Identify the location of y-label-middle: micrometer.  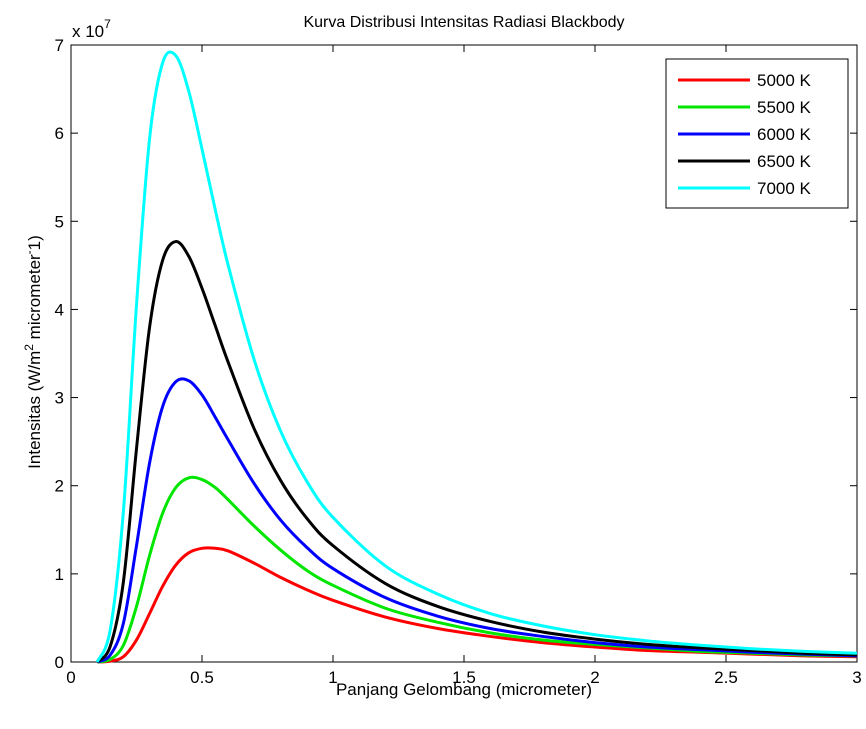
(34, 299).